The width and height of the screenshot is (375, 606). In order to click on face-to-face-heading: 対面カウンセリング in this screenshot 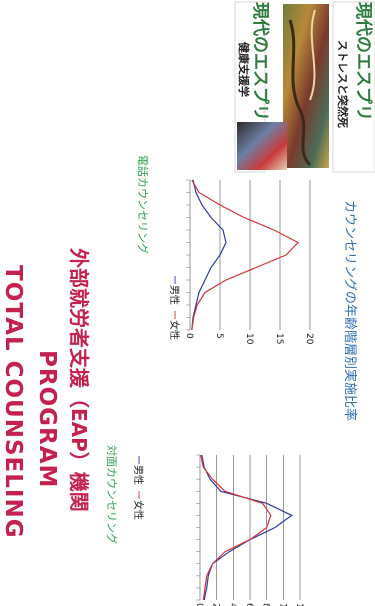, I will do `click(112, 494)`.